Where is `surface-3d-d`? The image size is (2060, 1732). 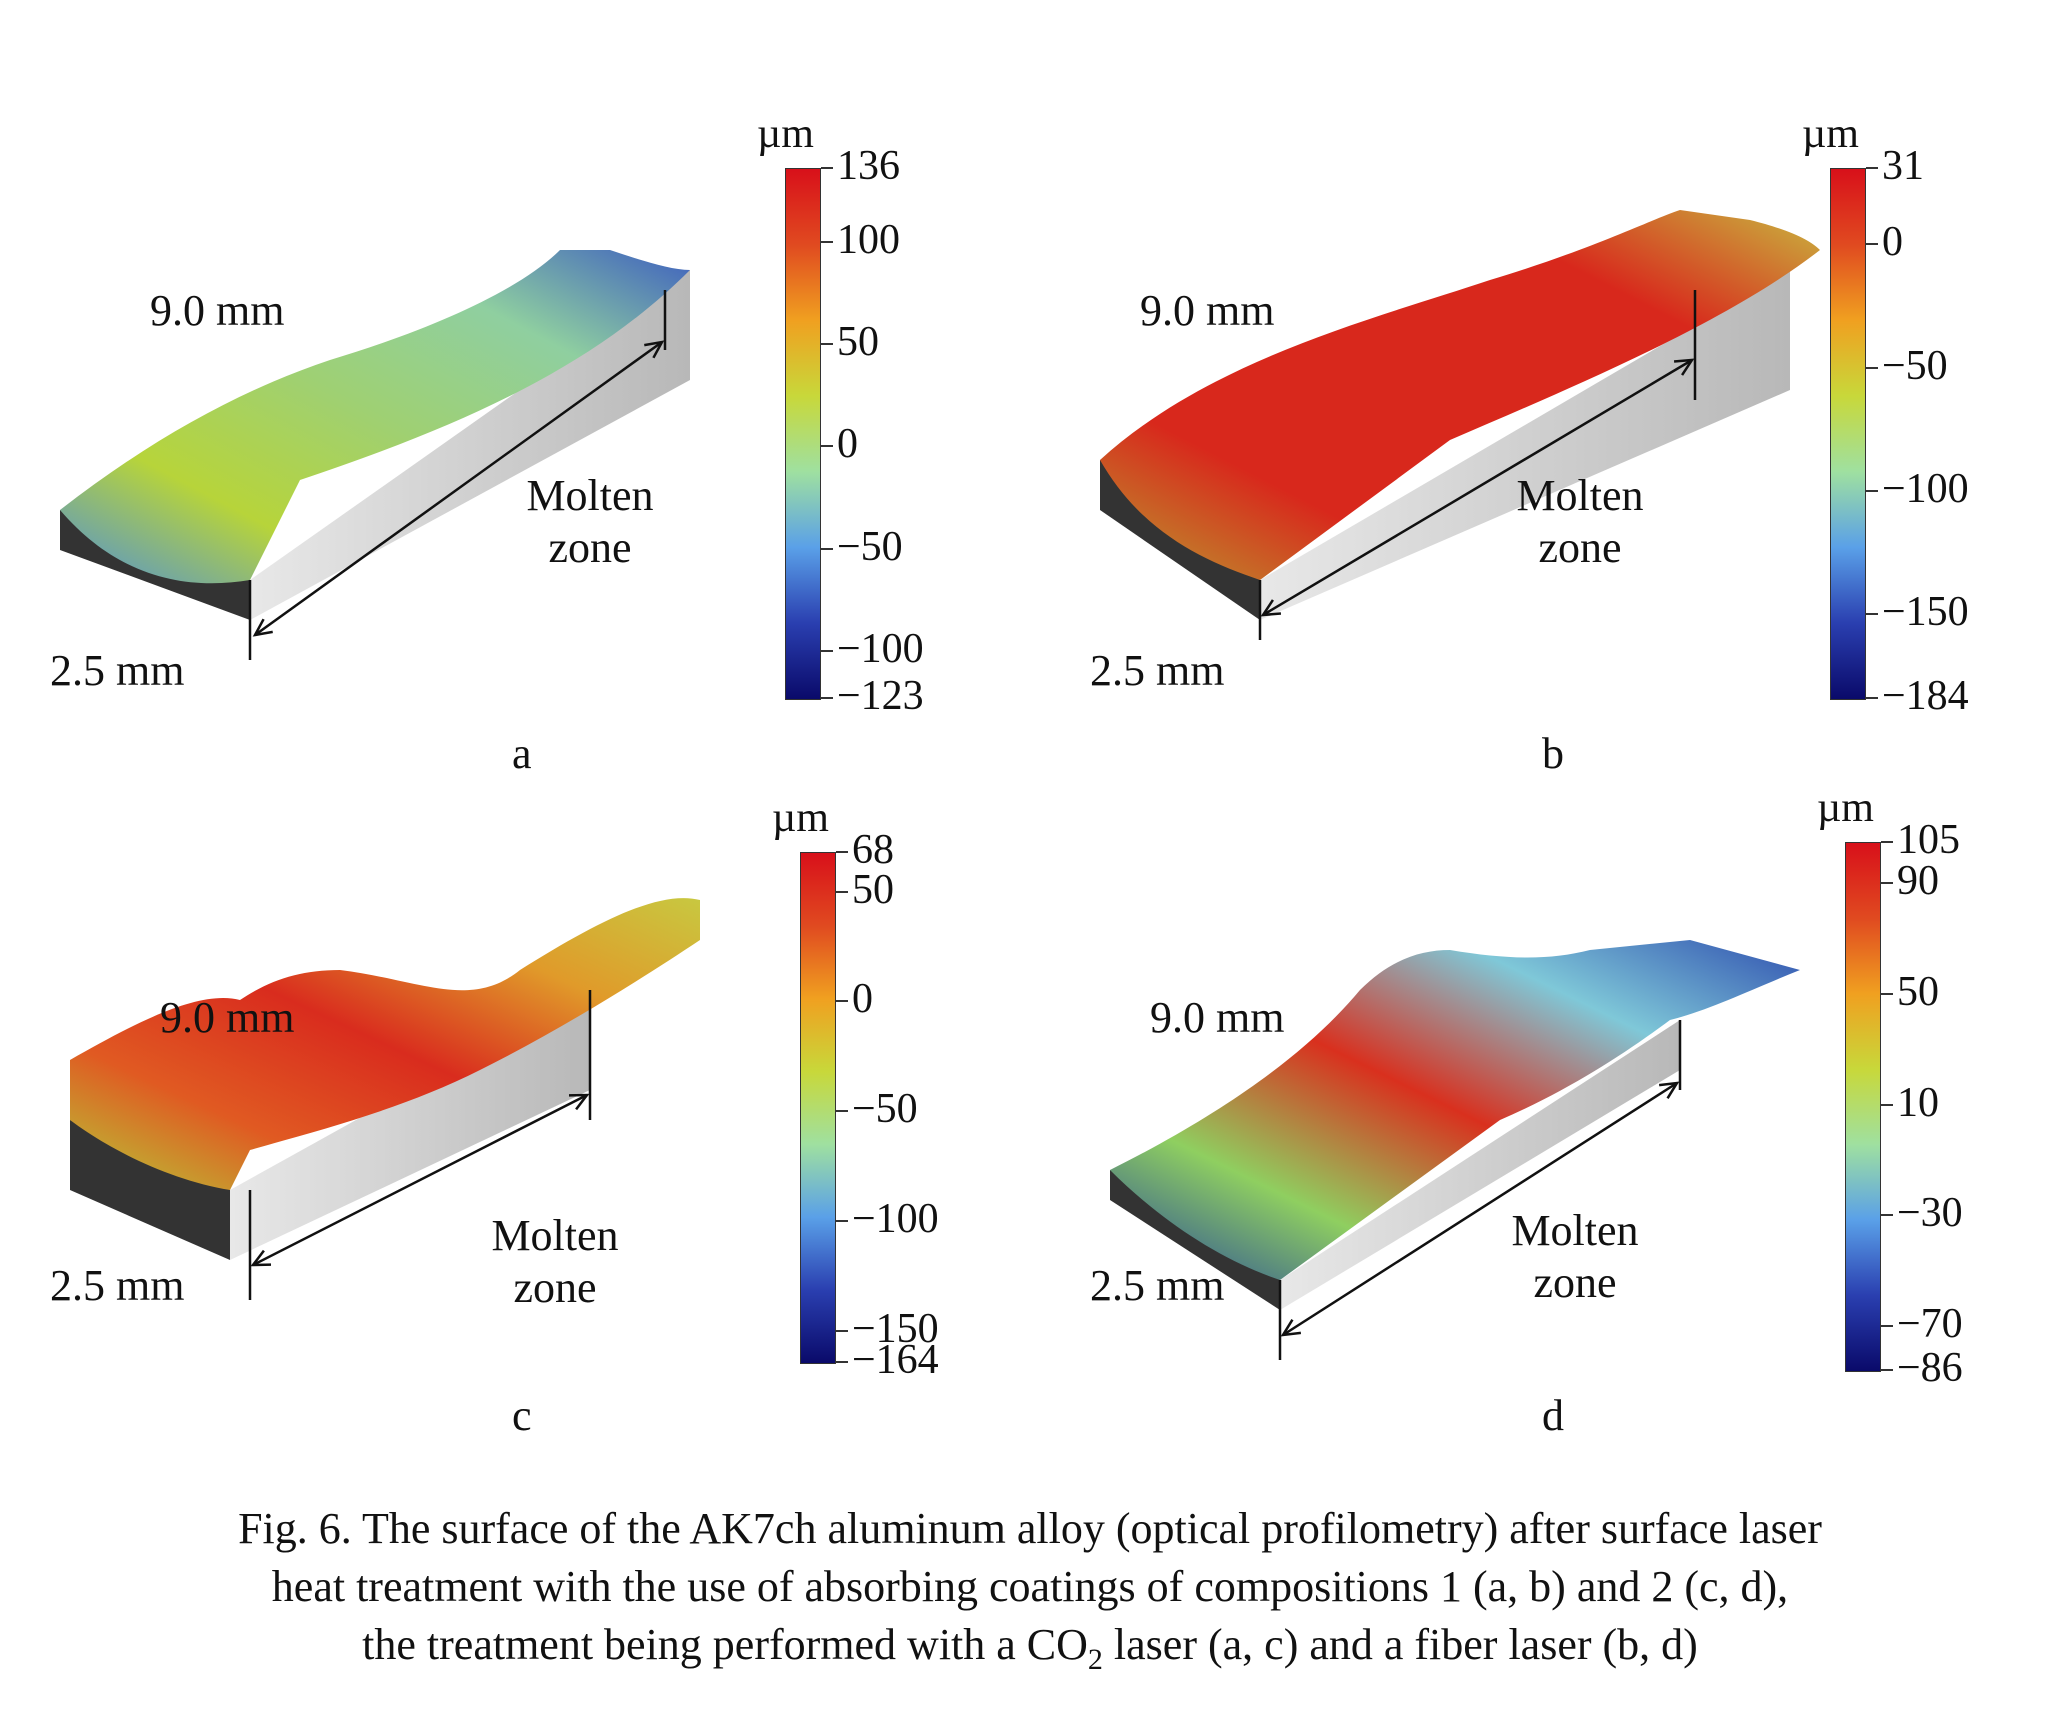 surface-3d-d is located at coordinates (1455, 1150).